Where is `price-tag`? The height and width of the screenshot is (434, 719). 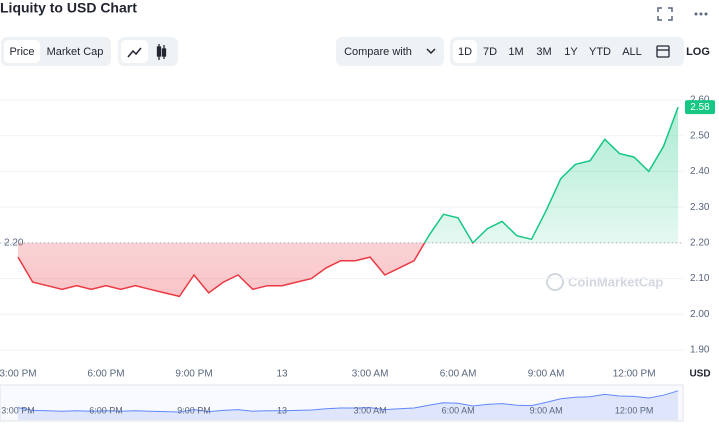
price-tag is located at coordinates (700, 107).